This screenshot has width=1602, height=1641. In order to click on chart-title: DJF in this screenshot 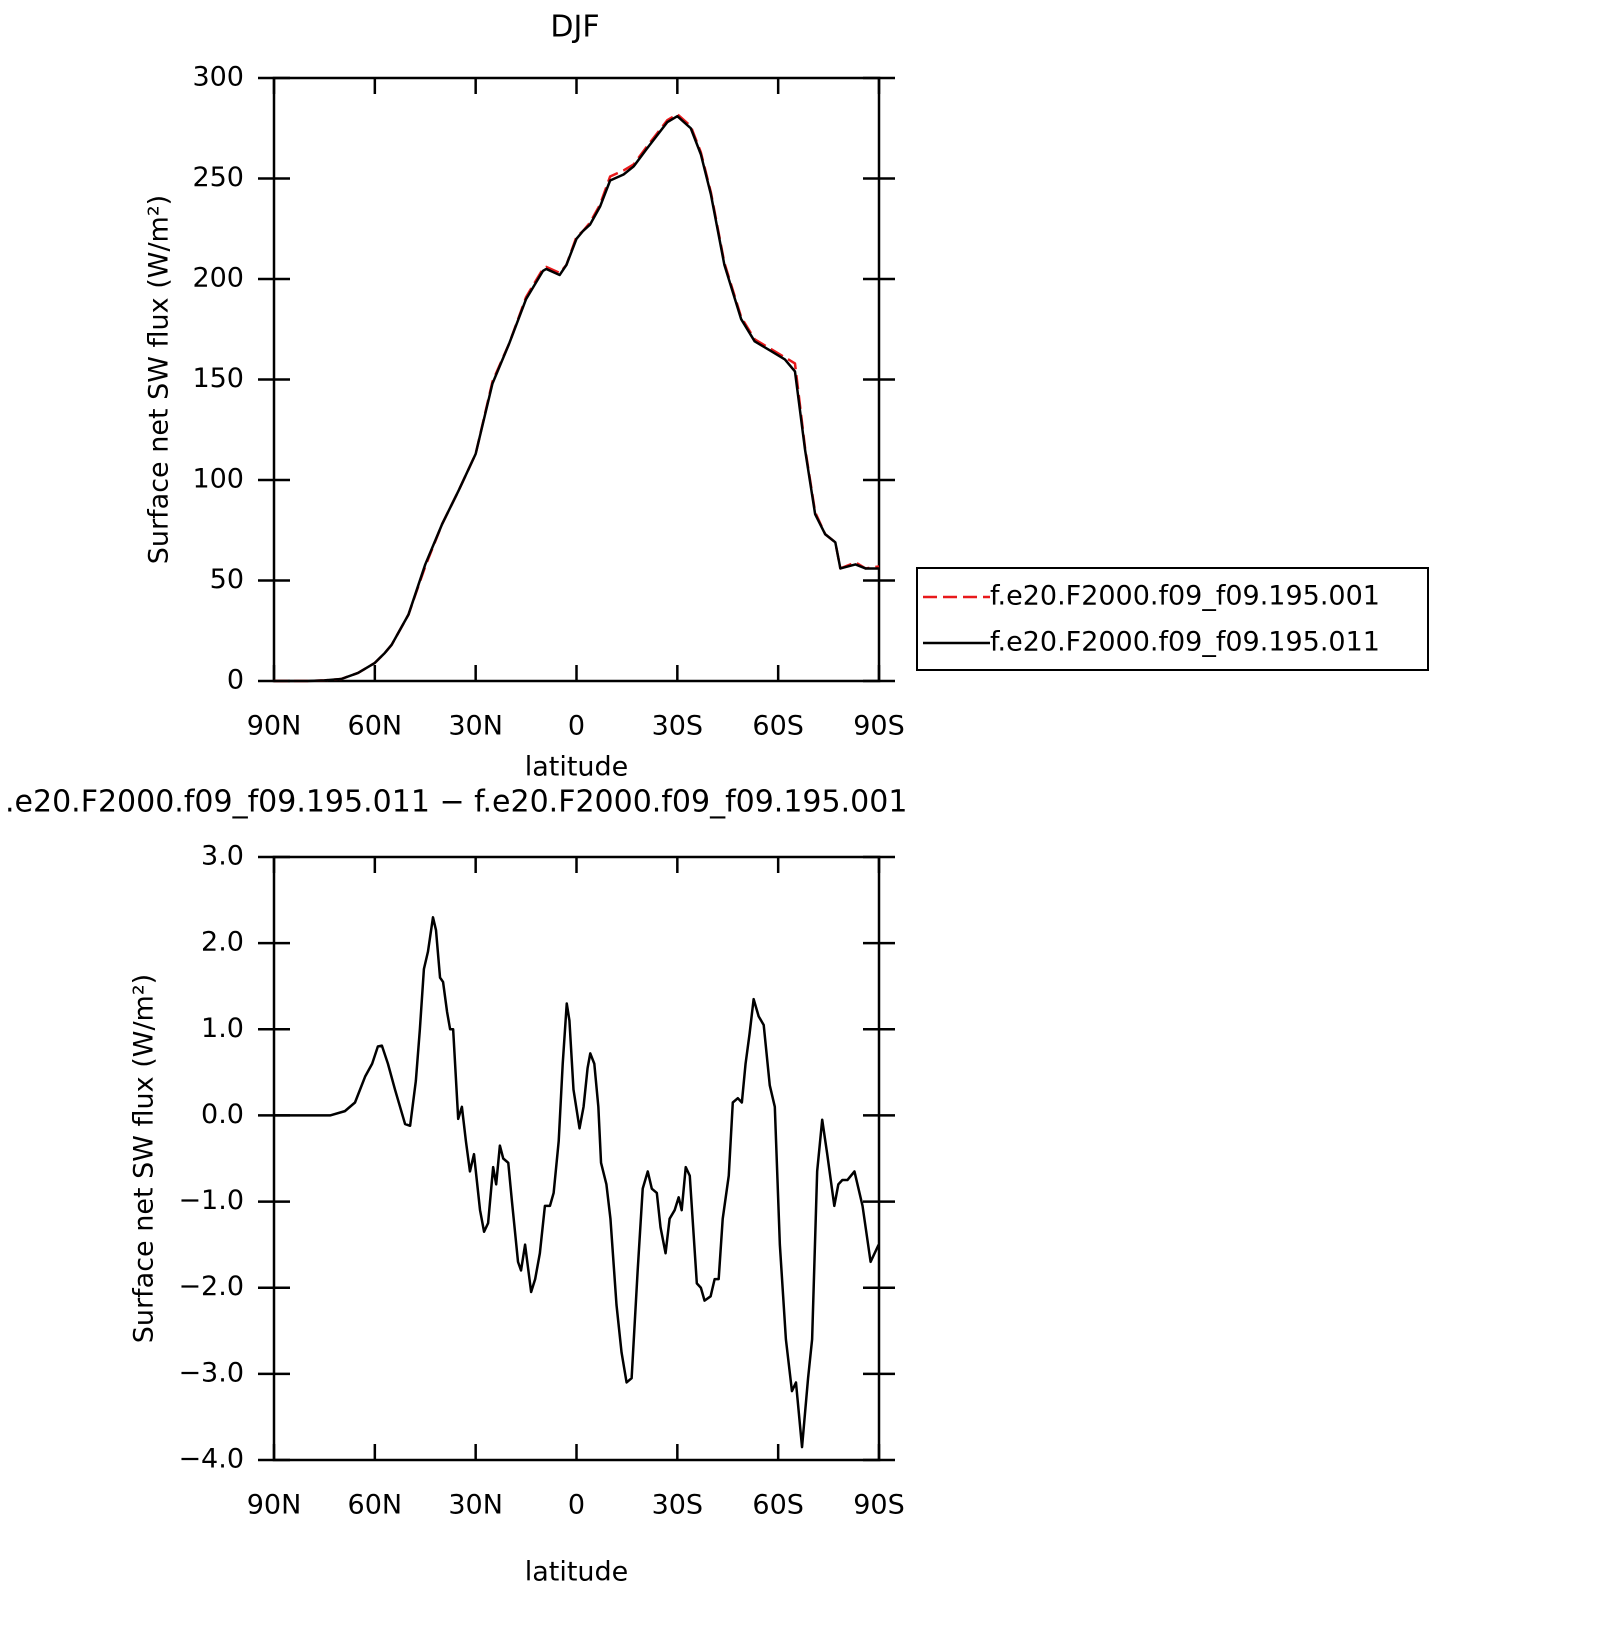, I will do `click(574, 27)`.